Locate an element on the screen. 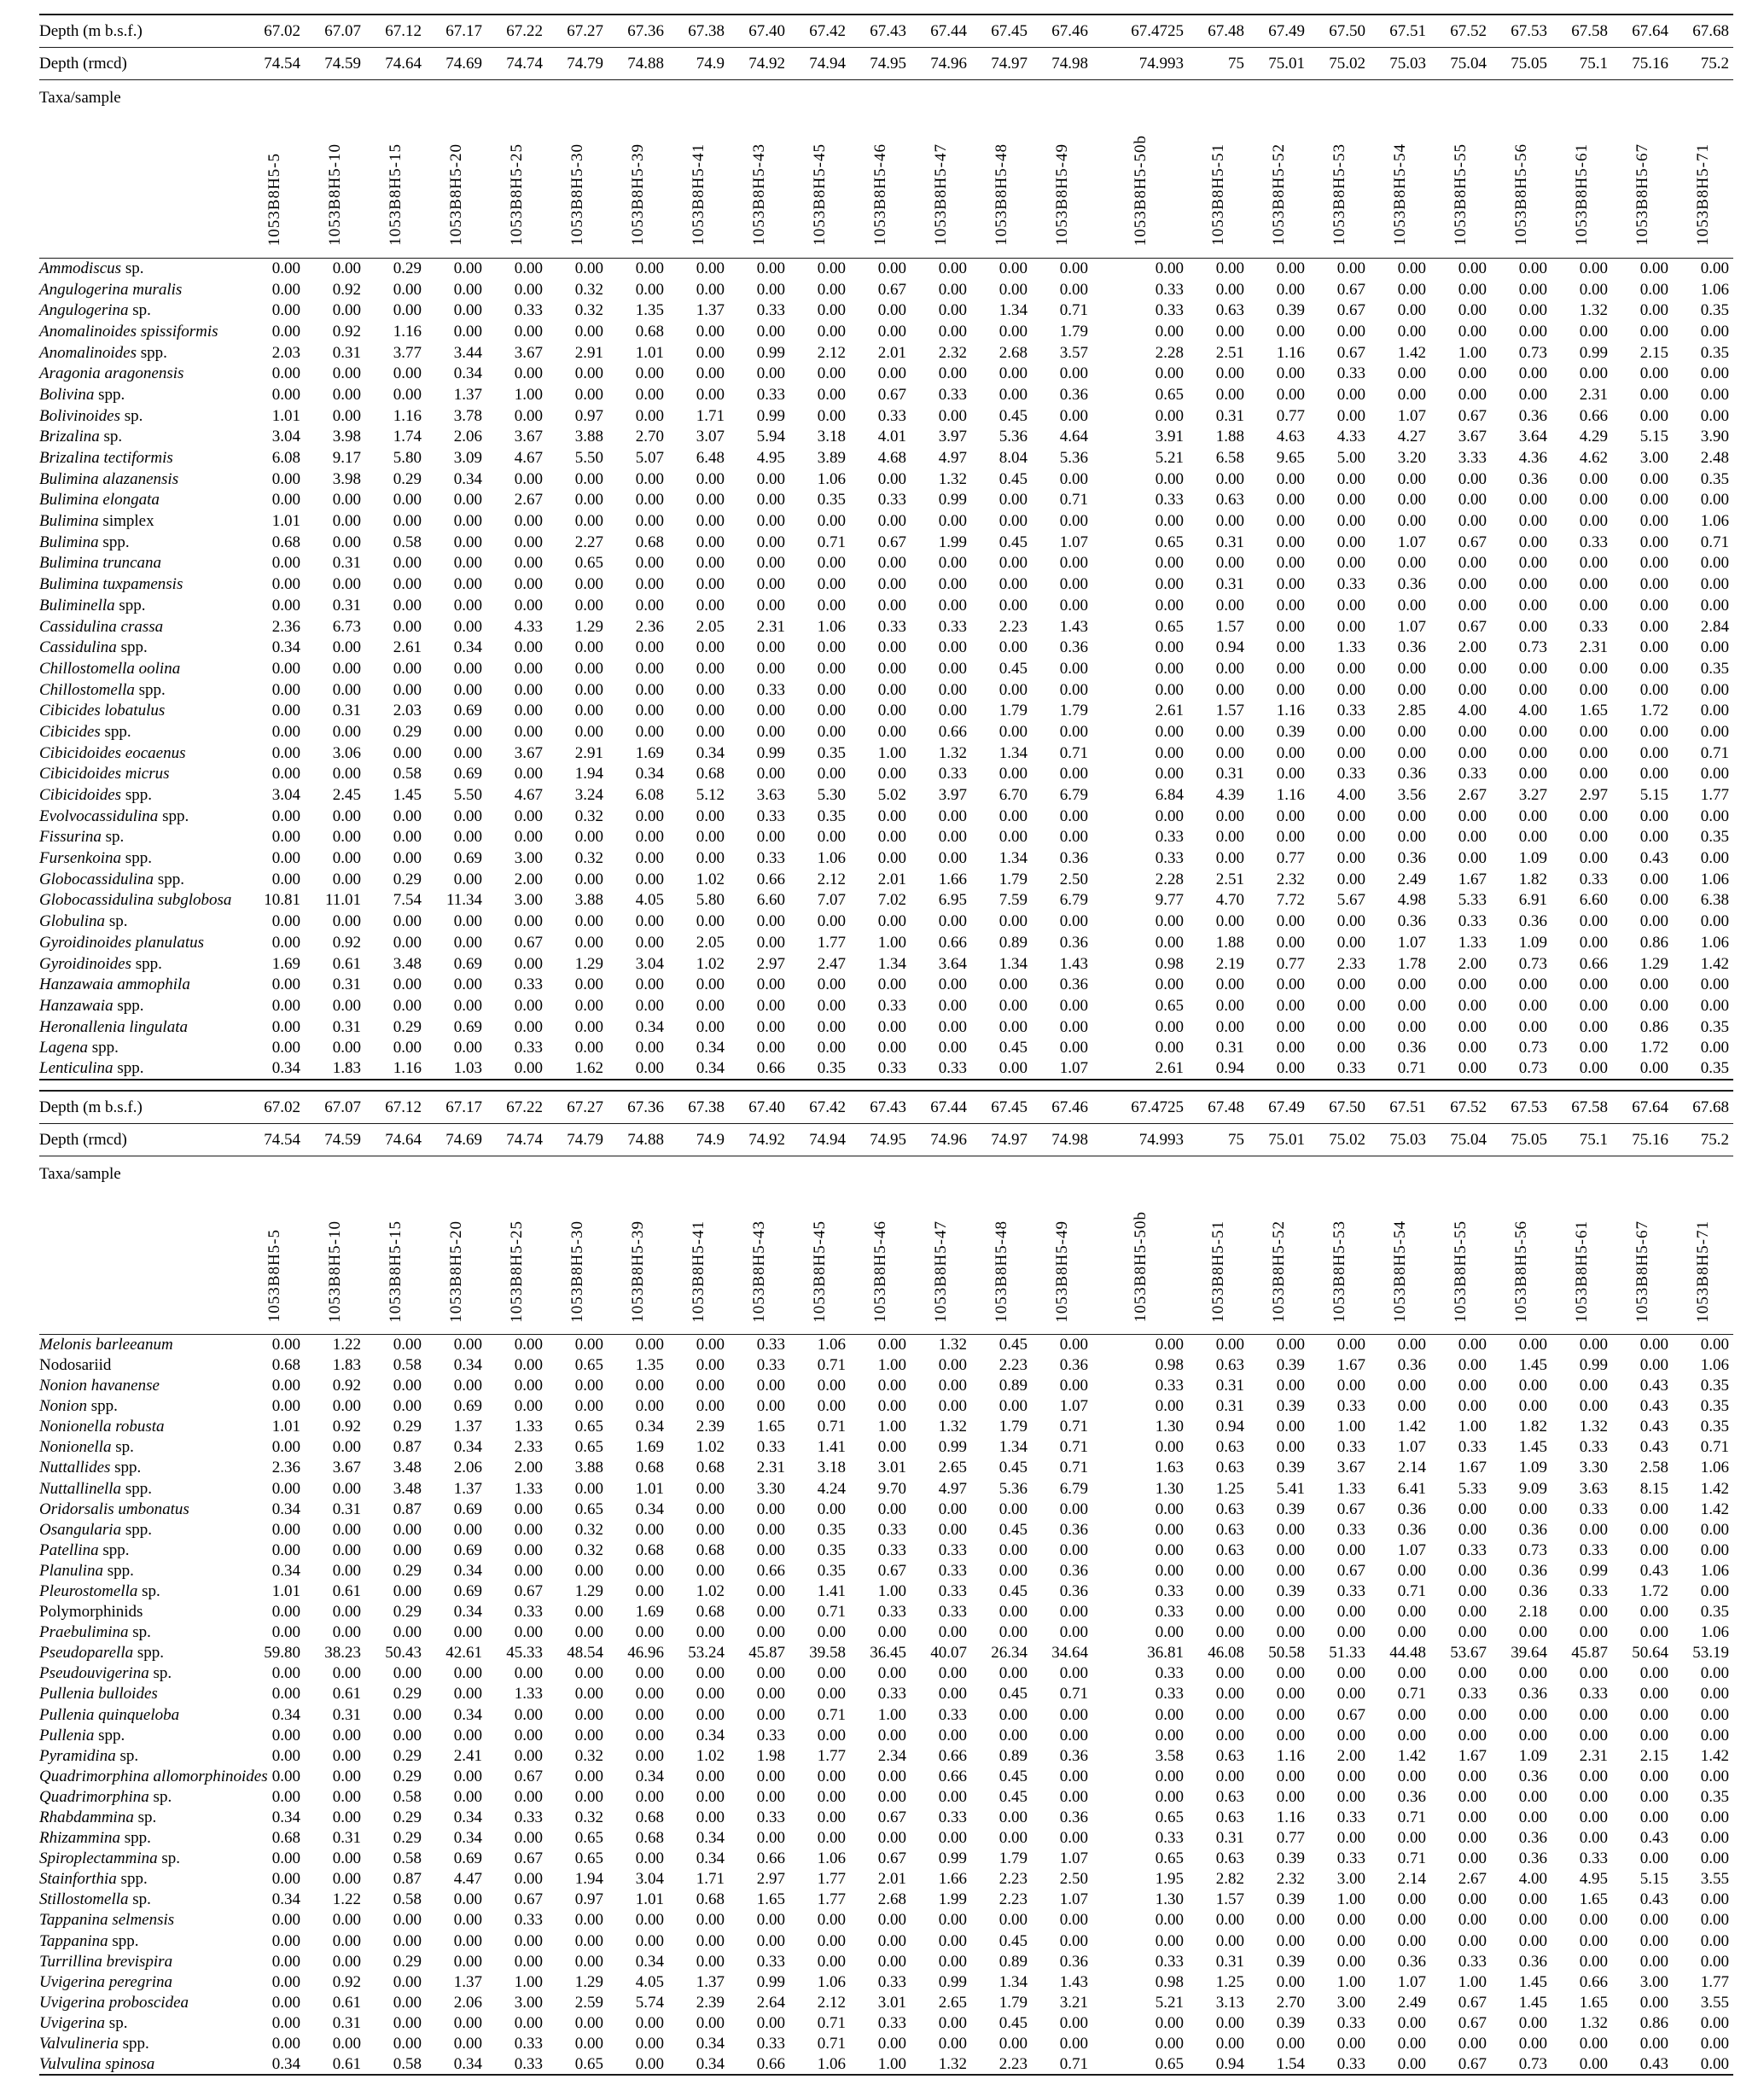 The height and width of the screenshot is (2085, 1764). value-cell: 4.70 is located at coordinates (1230, 900).